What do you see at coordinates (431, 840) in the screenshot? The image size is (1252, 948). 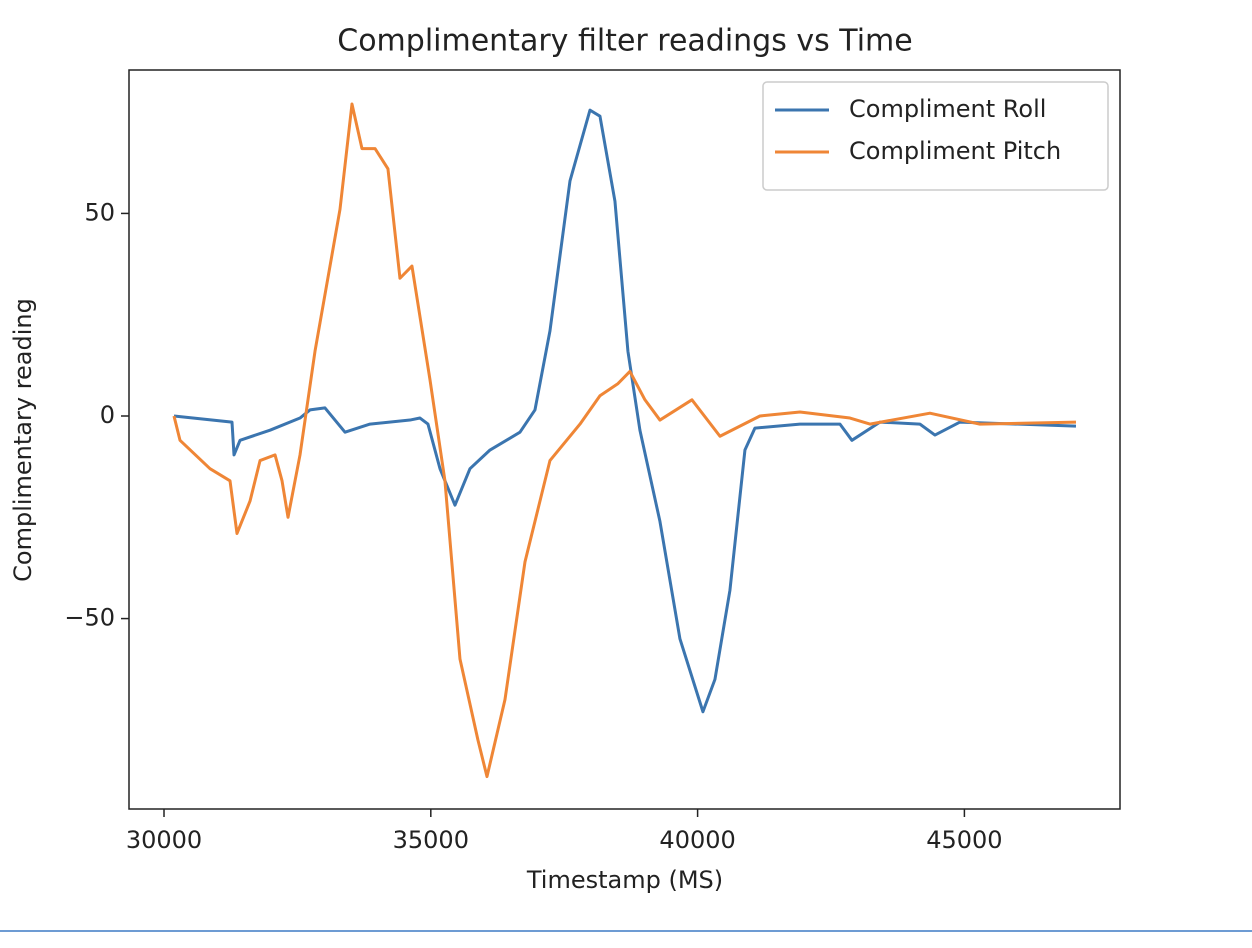 I see `x-tick-label: 35000` at bounding box center [431, 840].